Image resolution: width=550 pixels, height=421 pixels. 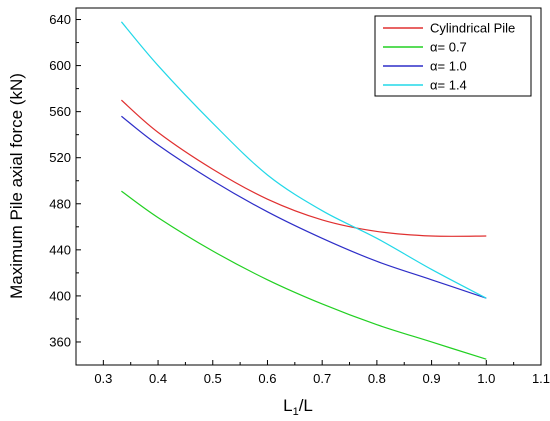 I want to click on x-tick-label: 0.9, so click(x=432, y=378).